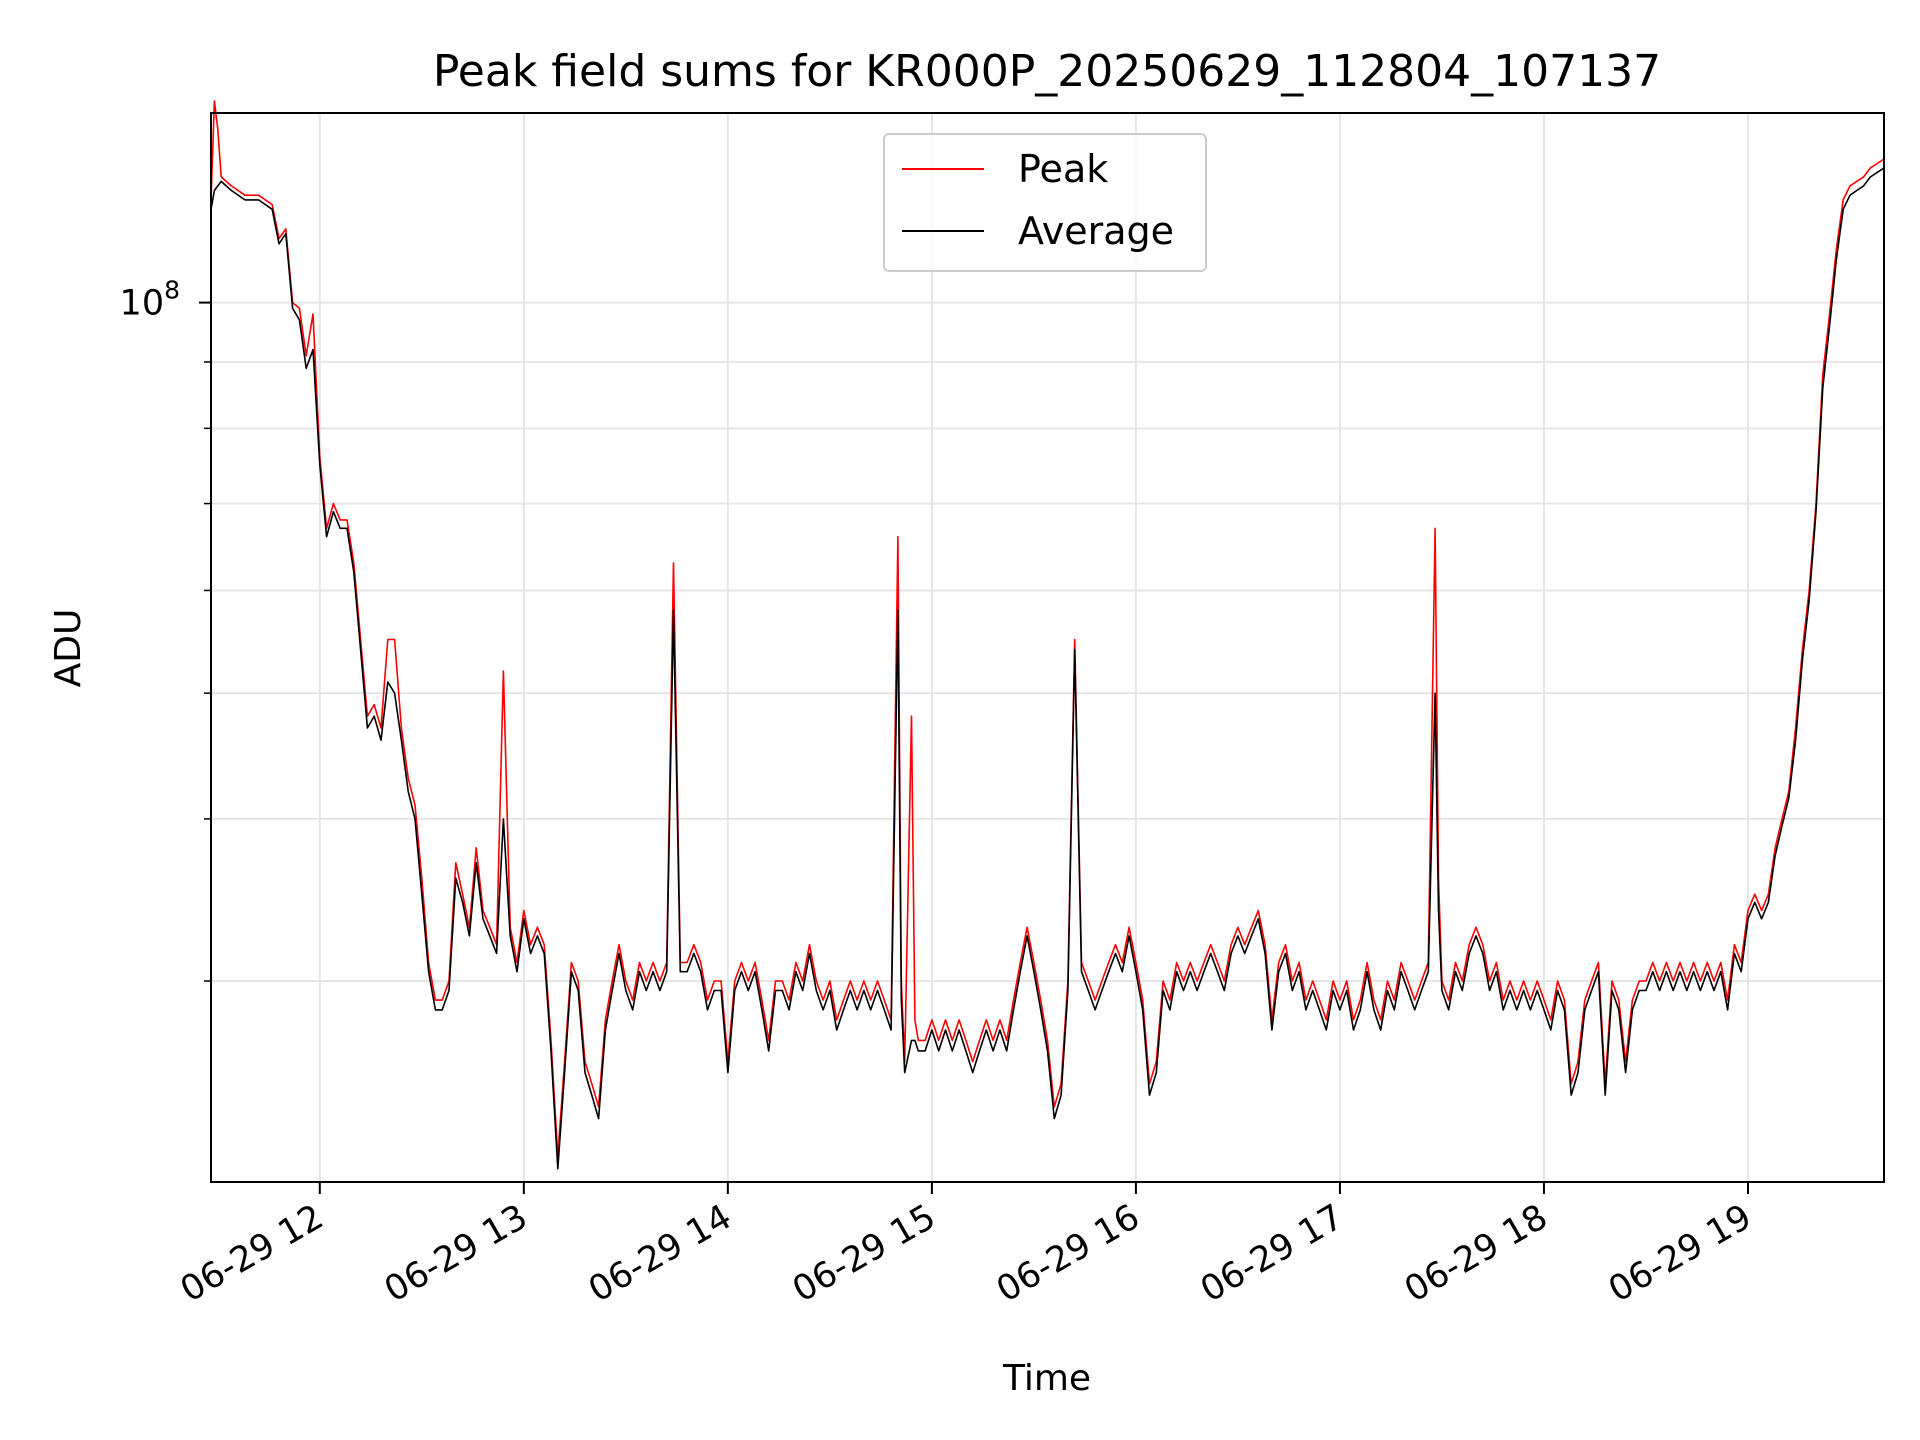 This screenshot has height=1440, width=1920. What do you see at coordinates (1096, 231) in the screenshot?
I see `legend-label-average: Average` at bounding box center [1096, 231].